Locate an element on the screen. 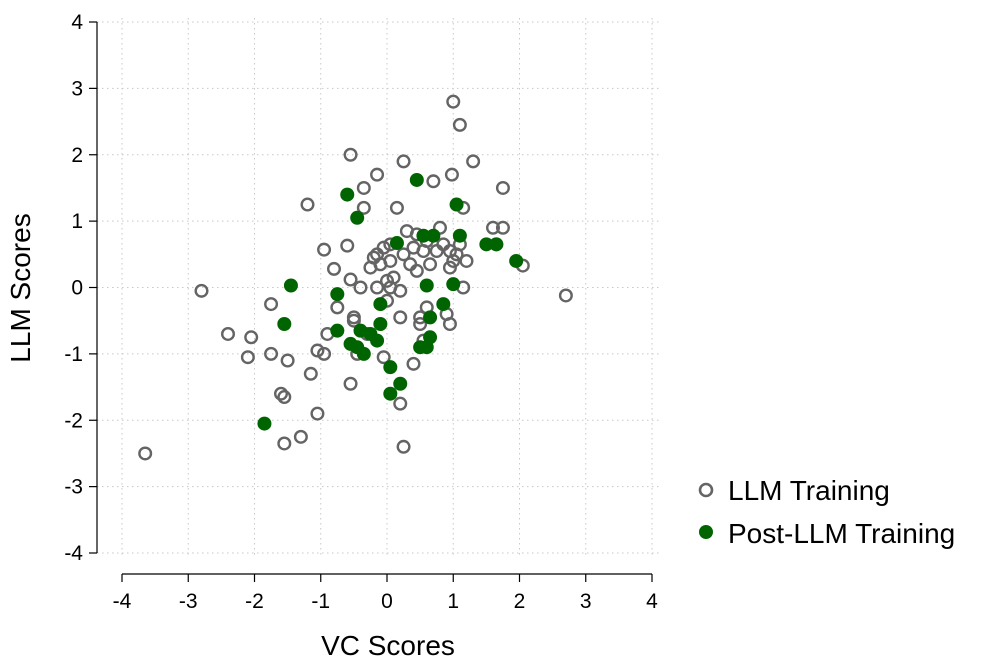 This screenshot has height=663, width=997. legend-marker-post-llm-training is located at coordinates (706, 532).